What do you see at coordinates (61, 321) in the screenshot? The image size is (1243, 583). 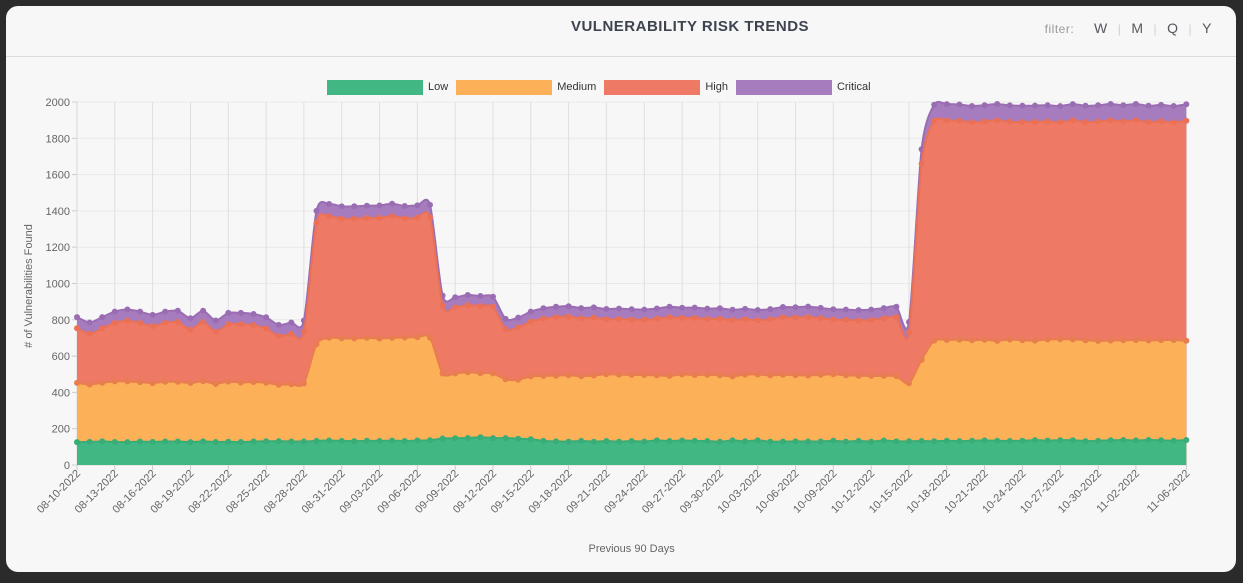 I see `svg-text: 800` at bounding box center [61, 321].